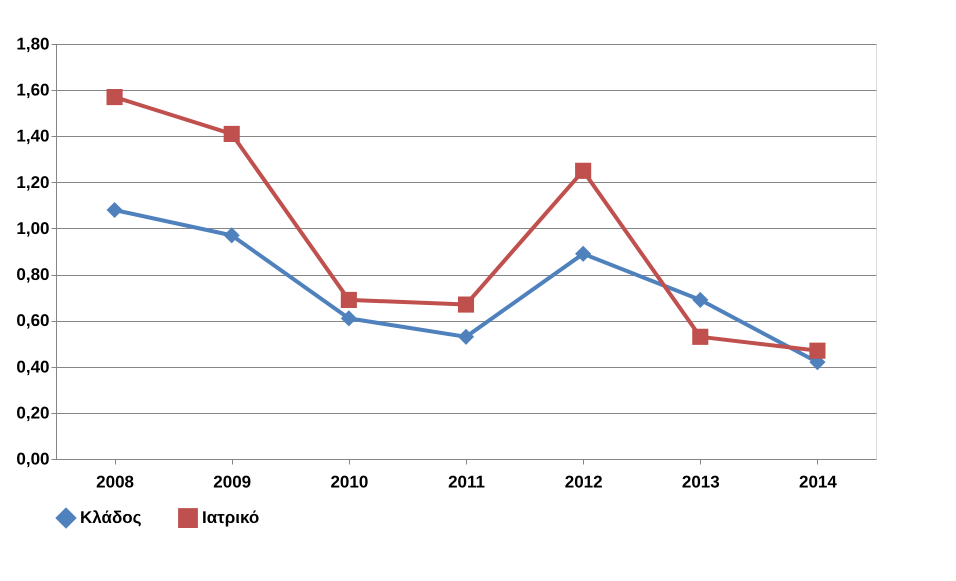 This screenshot has height=581, width=956. Describe the element at coordinates (232, 482) in the screenshot. I see `x-tick-label: 2009` at that location.